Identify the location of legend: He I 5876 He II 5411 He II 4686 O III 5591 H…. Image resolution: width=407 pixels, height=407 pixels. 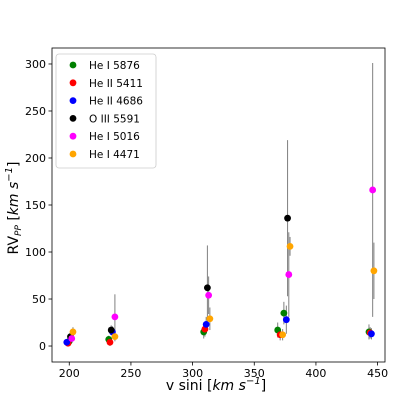
(106, 111).